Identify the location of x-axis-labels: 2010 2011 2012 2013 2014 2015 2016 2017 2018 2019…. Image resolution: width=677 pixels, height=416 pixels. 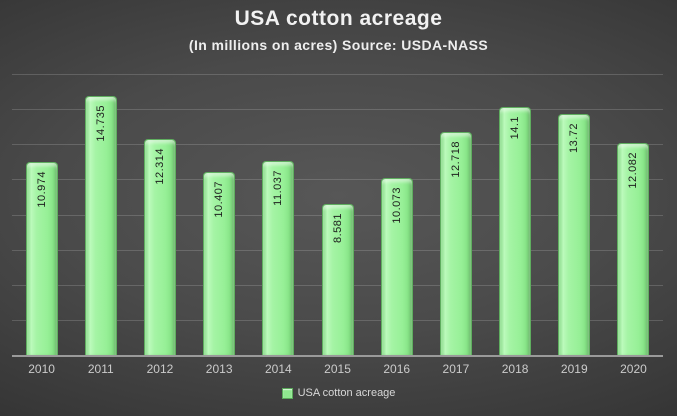
(337, 369).